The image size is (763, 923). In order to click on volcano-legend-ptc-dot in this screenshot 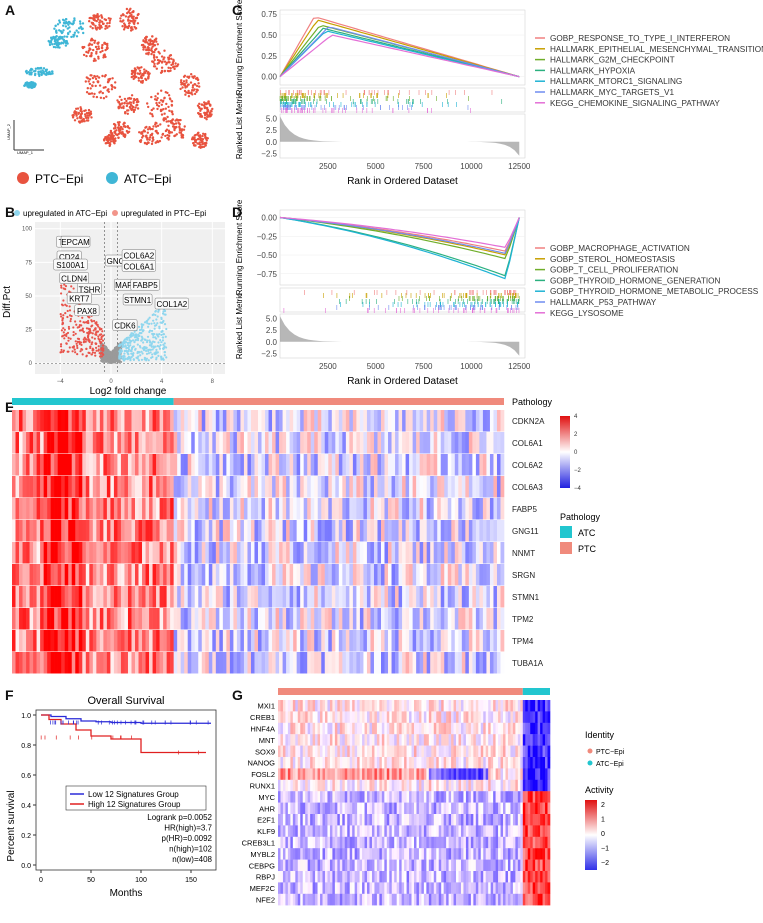, I will do `click(115, 213)`.